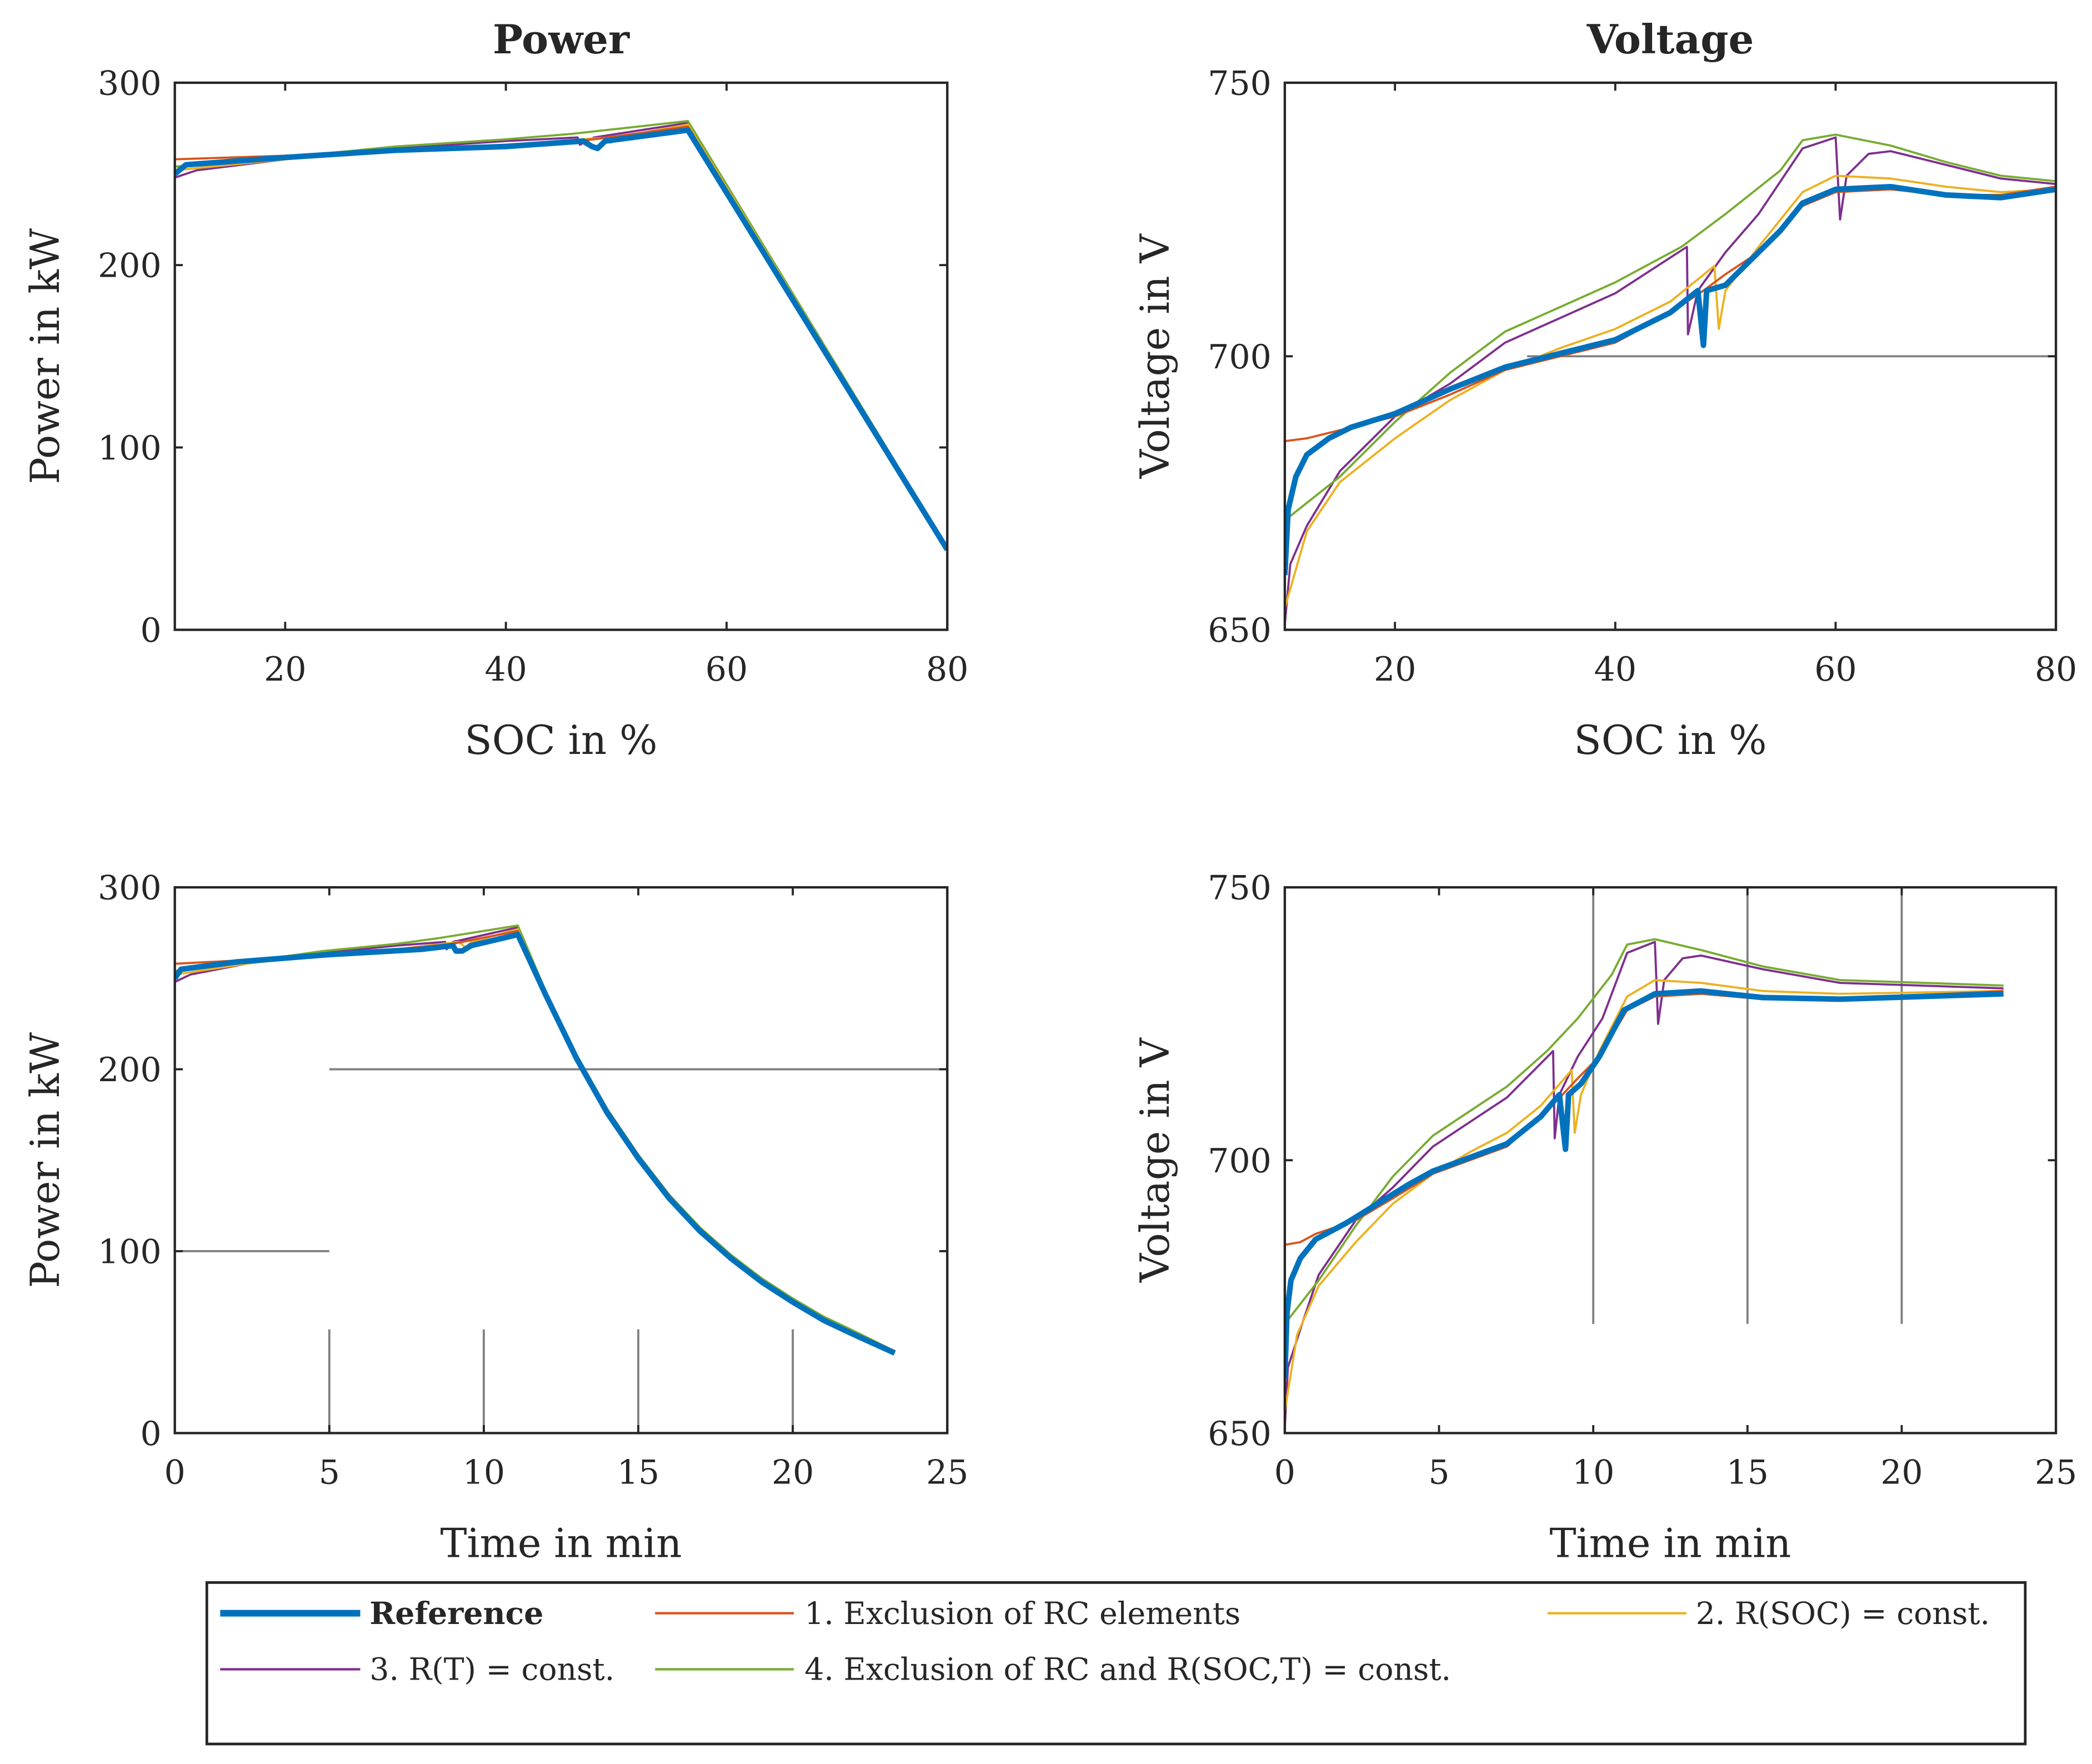  I want to click on legend-label-rsoc: 2. R(SOC) = const., so click(1843, 1614).